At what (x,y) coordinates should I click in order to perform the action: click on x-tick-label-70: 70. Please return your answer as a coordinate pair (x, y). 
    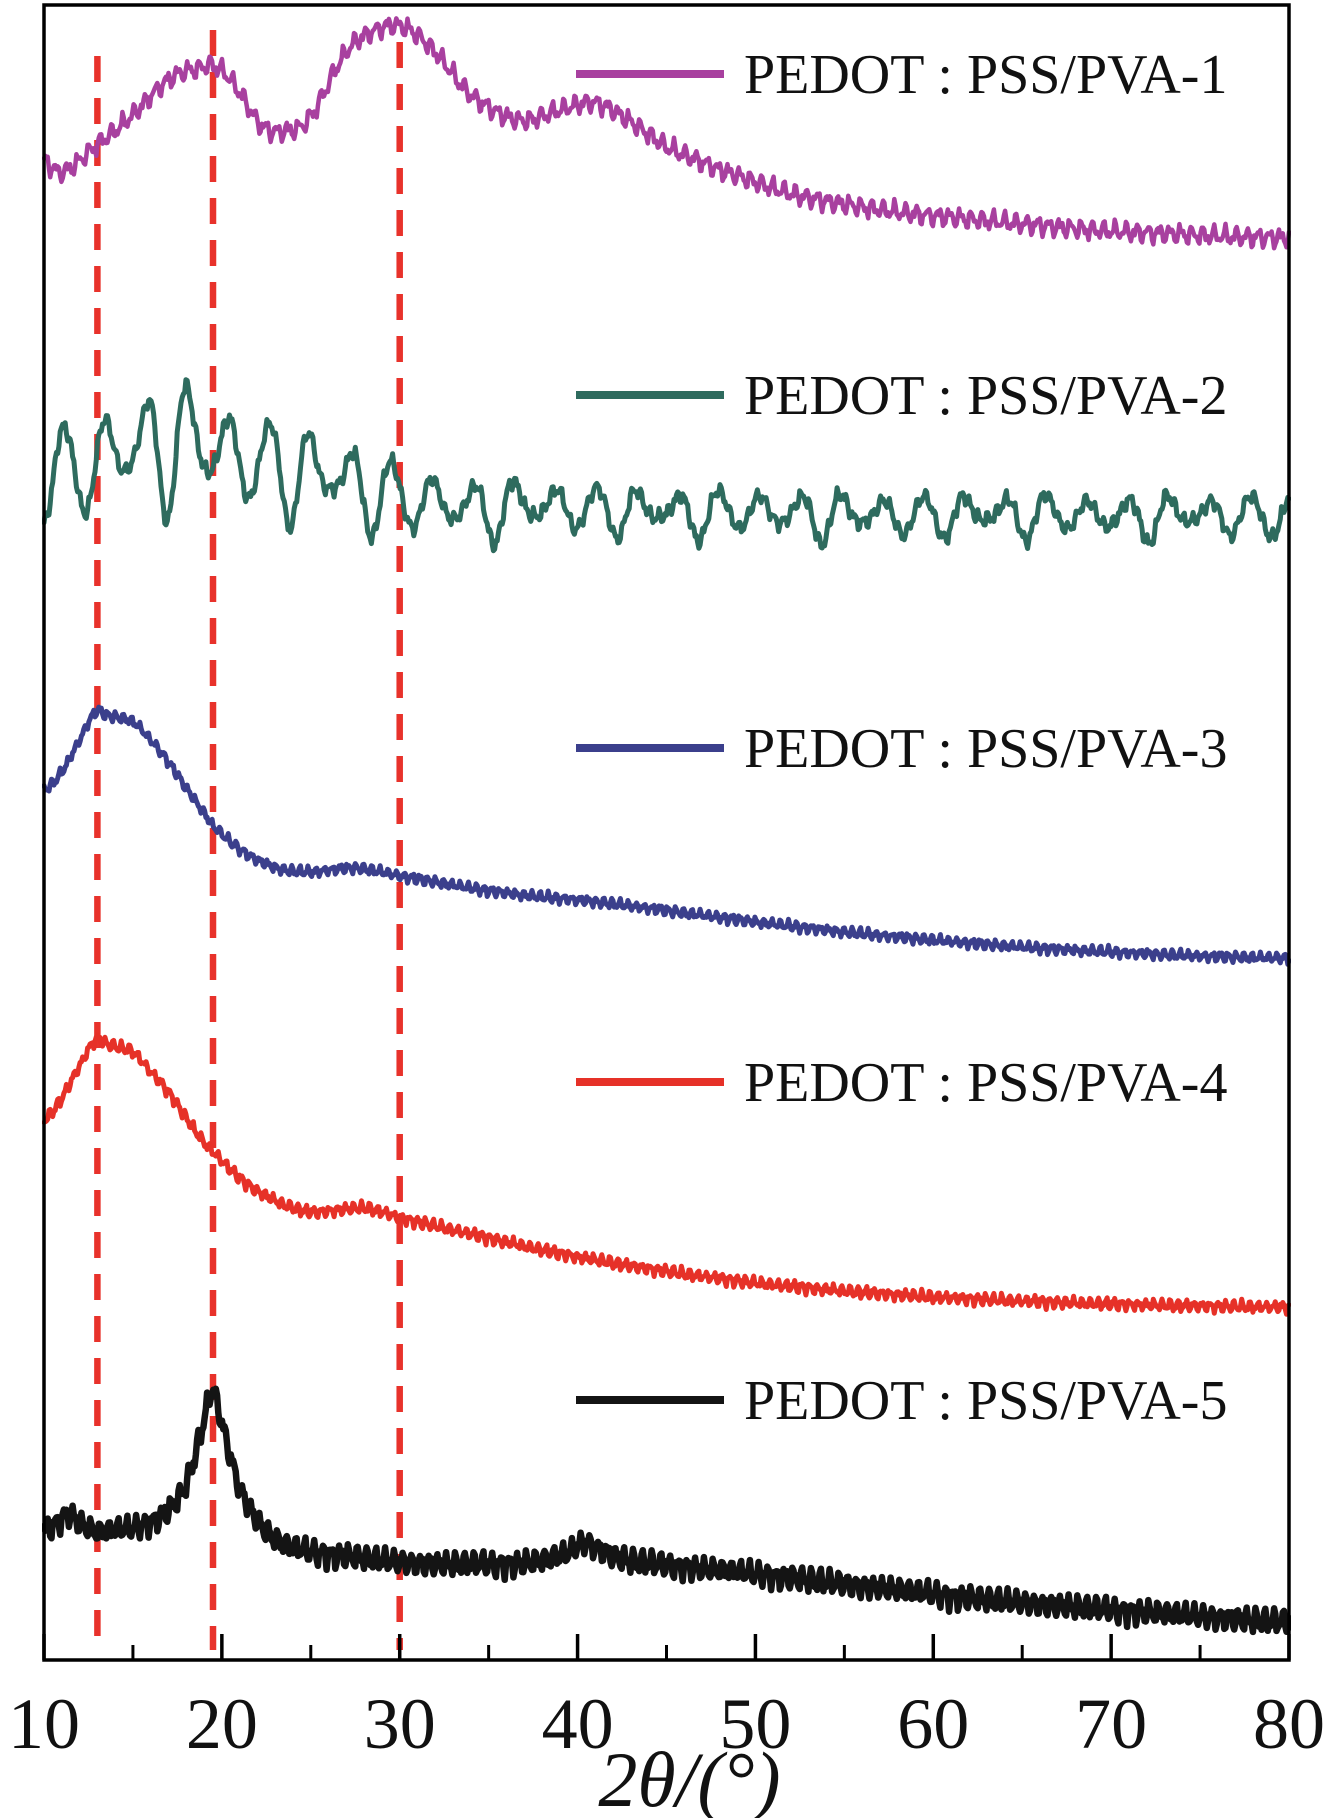
    Looking at the image, I should click on (1111, 1724).